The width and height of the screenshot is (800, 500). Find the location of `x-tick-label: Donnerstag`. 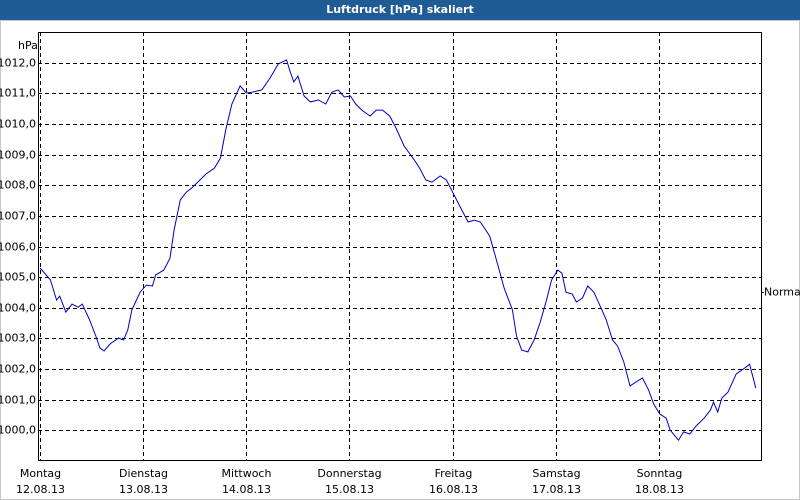

x-tick-label: Donnerstag is located at coordinates (349, 473).